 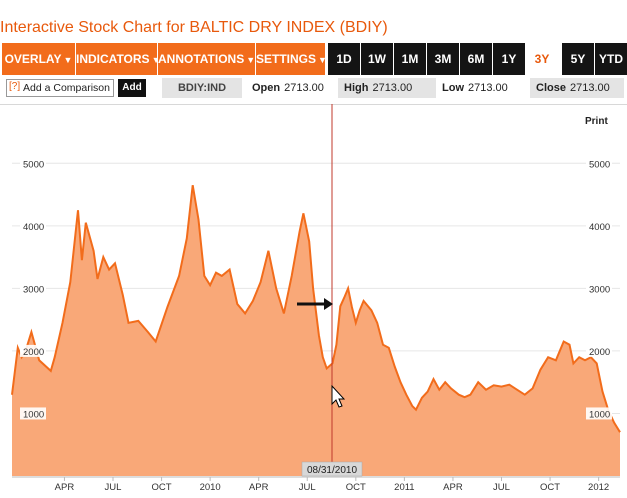 What do you see at coordinates (202, 88) in the screenshot?
I see `ticker-symbol: BDIY:IND` at bounding box center [202, 88].